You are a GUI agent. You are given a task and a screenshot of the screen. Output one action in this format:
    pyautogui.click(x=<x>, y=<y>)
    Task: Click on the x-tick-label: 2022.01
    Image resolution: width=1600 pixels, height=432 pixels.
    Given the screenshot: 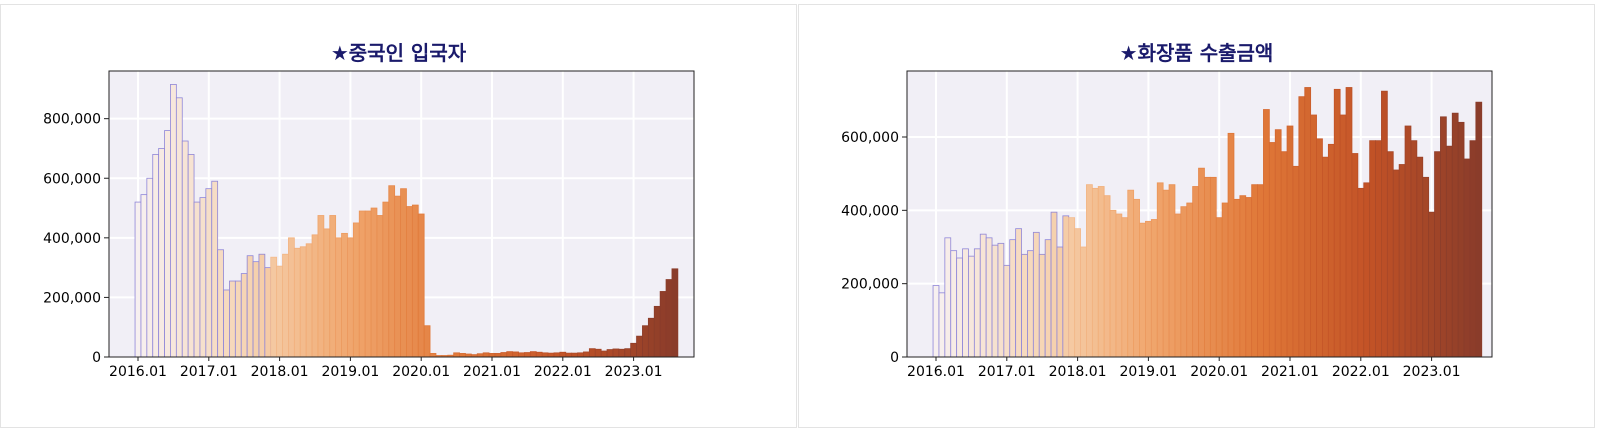 What is the action you would take?
    pyautogui.click(x=563, y=372)
    